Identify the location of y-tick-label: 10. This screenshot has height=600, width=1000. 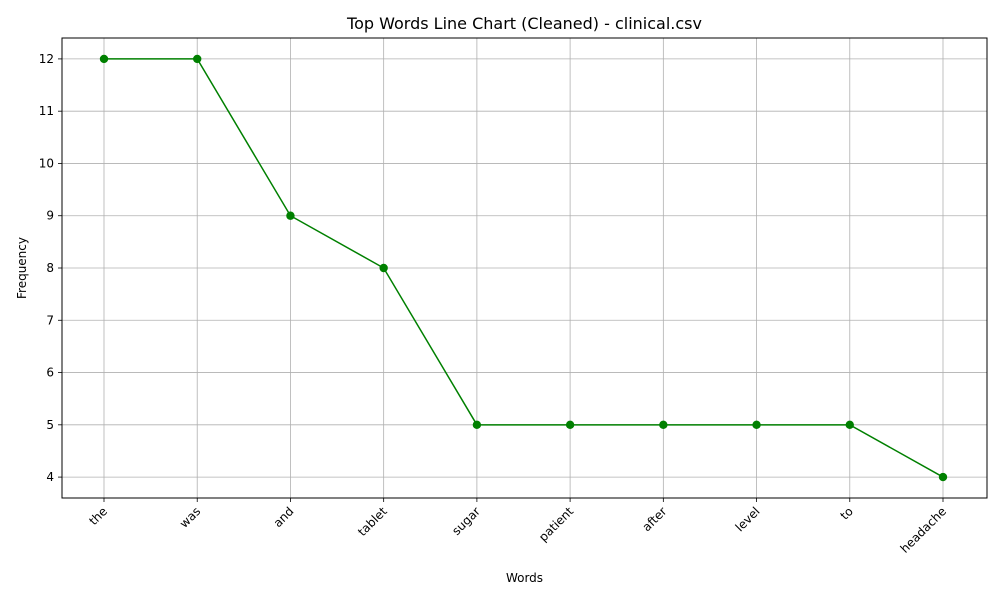
(46, 163).